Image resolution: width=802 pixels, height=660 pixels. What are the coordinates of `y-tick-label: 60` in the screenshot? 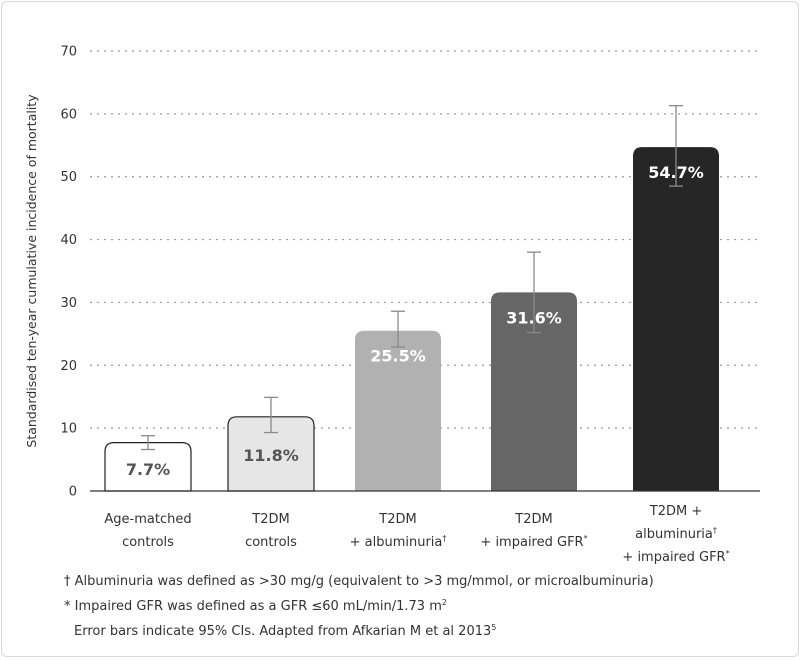 It's located at (68, 114).